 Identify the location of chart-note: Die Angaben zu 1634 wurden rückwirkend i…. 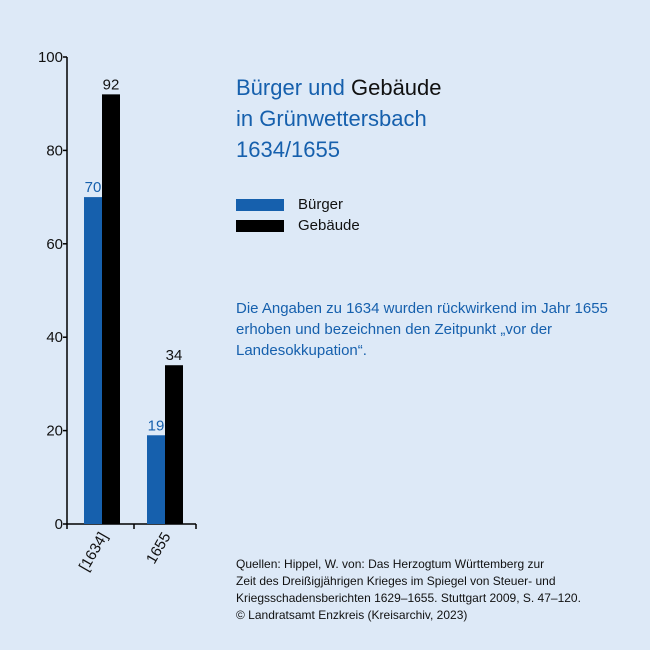
(422, 329).